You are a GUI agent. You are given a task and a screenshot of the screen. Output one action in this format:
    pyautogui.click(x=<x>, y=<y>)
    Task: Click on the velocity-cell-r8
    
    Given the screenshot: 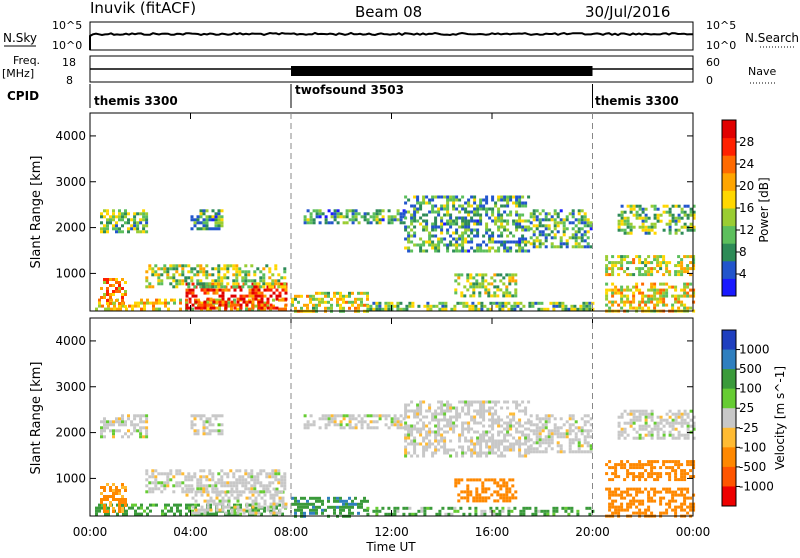 What is the action you would take?
    pyautogui.click(x=341, y=425)
    